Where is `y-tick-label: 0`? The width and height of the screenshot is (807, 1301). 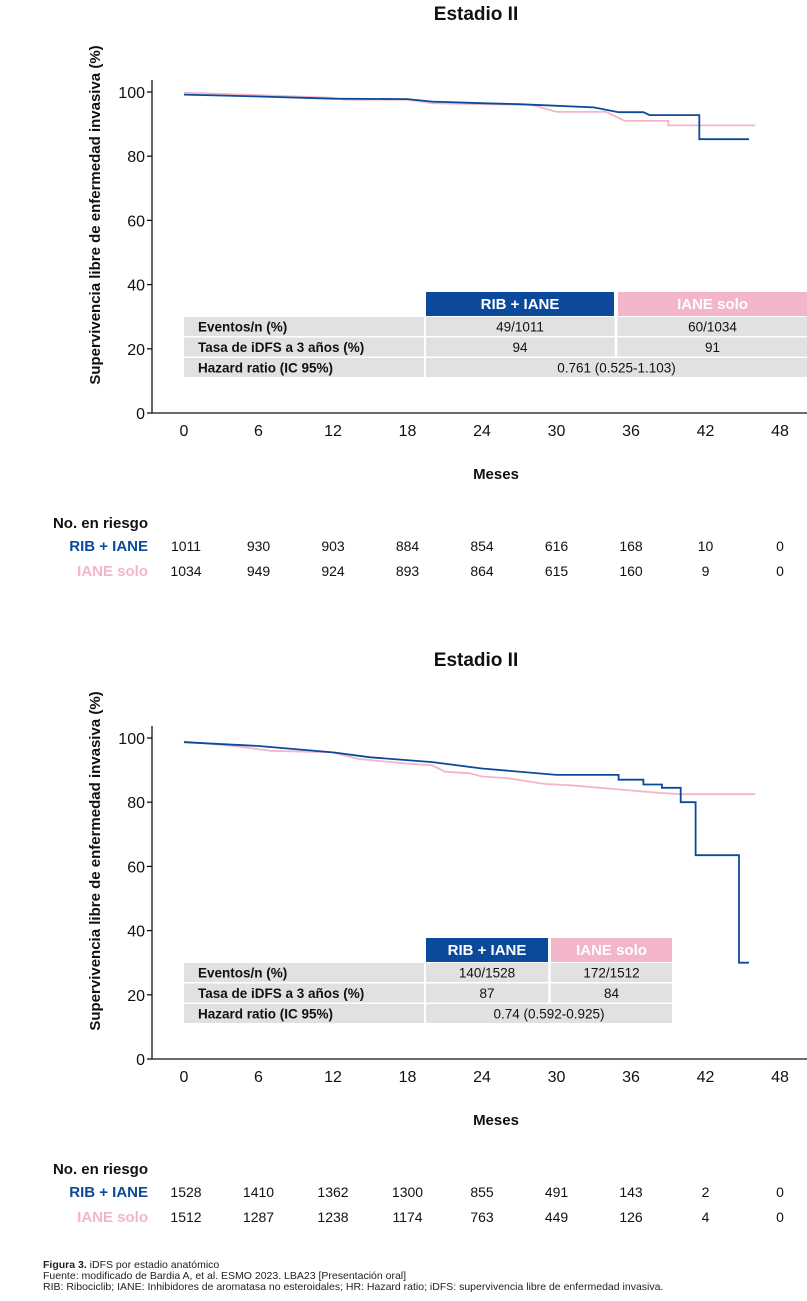 y-tick-label: 0 is located at coordinates (140, 414).